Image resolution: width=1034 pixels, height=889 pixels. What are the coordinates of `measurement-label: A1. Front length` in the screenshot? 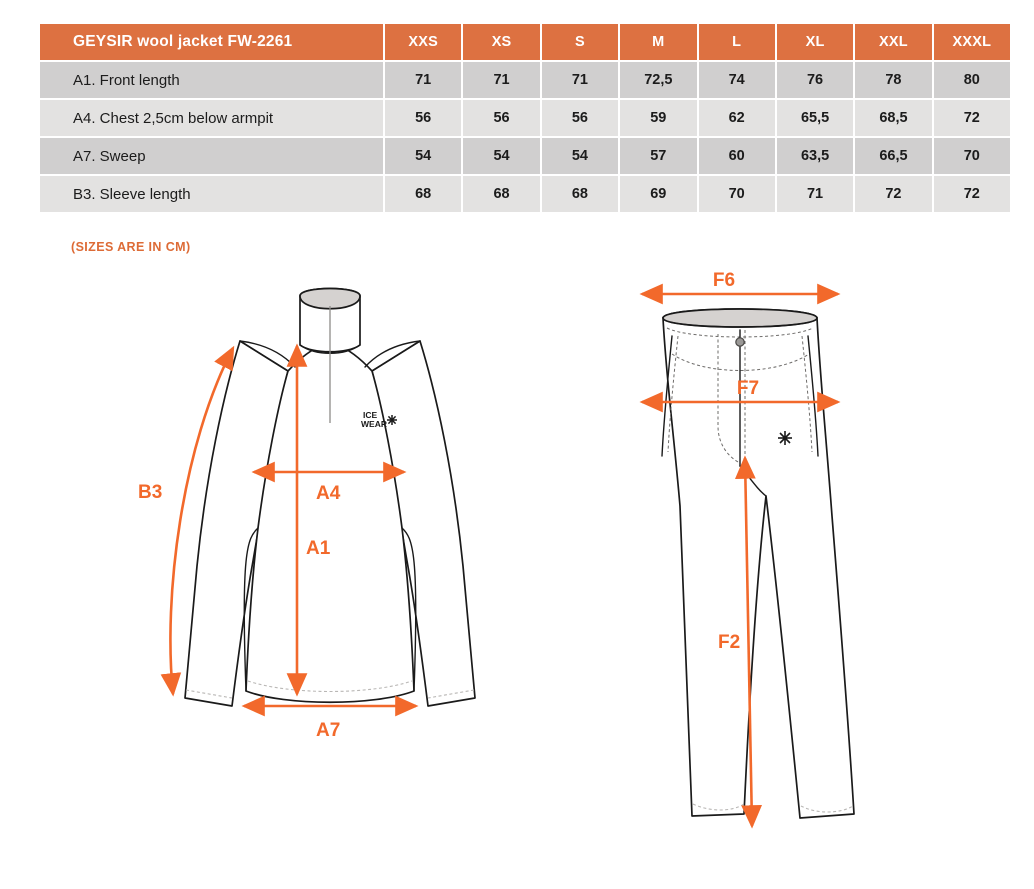 It's located at (211, 80).